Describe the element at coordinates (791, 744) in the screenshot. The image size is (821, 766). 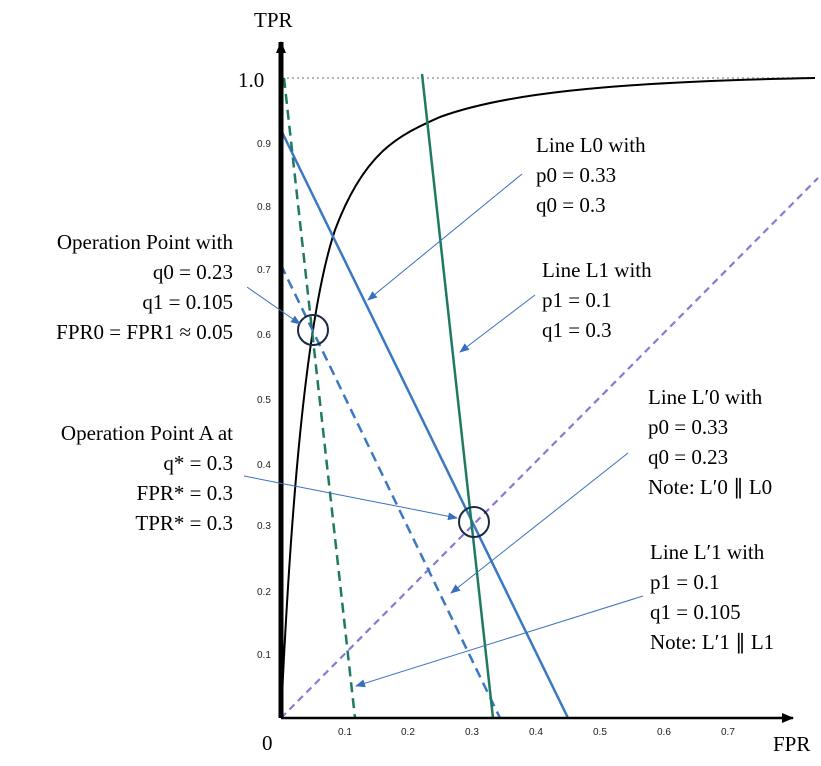
I see `x-axis-label: FPR` at that location.